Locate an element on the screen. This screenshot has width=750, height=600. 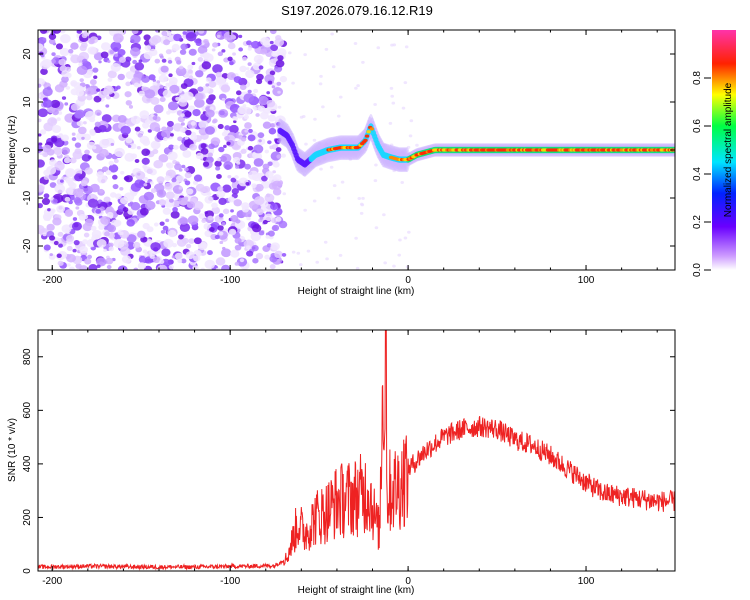
snr-y-tick-label: 400 is located at coordinates (27, 463).